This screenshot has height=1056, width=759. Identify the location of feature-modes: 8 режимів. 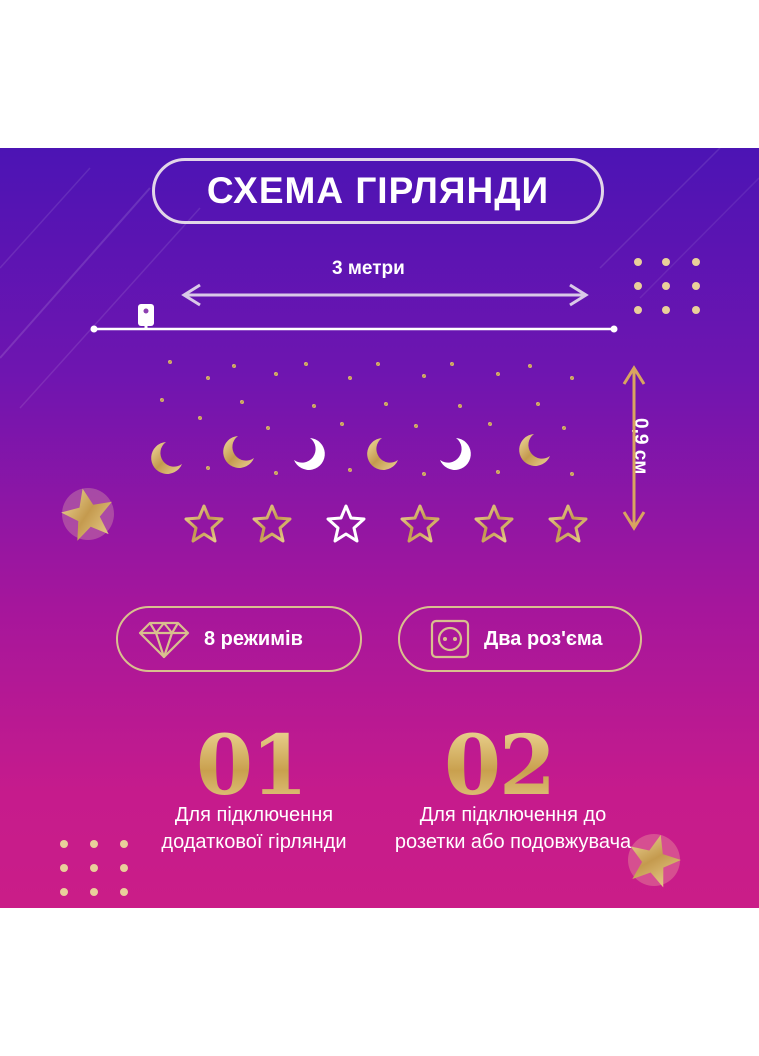
(239, 639).